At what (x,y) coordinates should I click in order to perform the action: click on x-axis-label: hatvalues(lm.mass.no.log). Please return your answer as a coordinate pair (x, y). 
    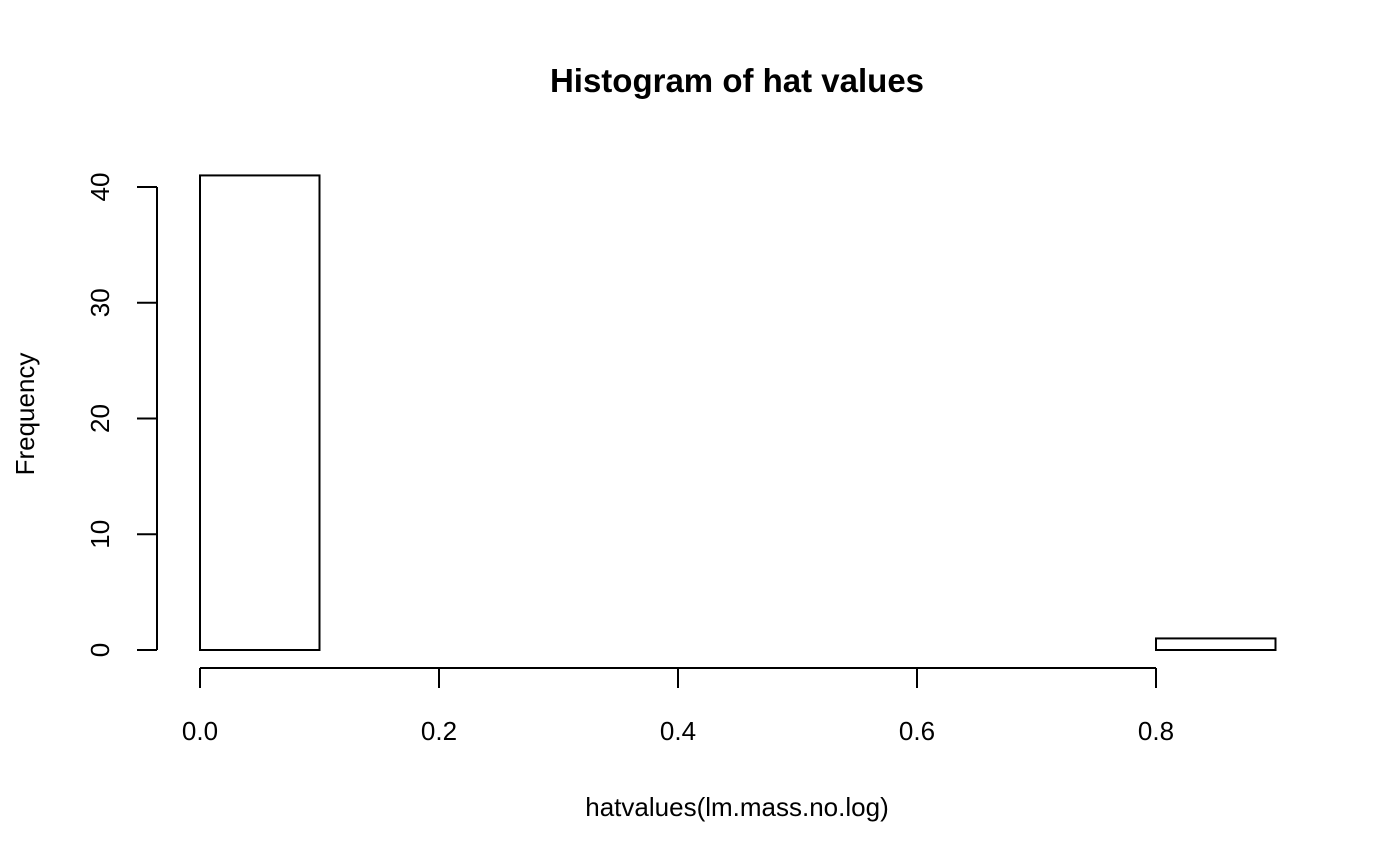
    Looking at the image, I should click on (736, 807).